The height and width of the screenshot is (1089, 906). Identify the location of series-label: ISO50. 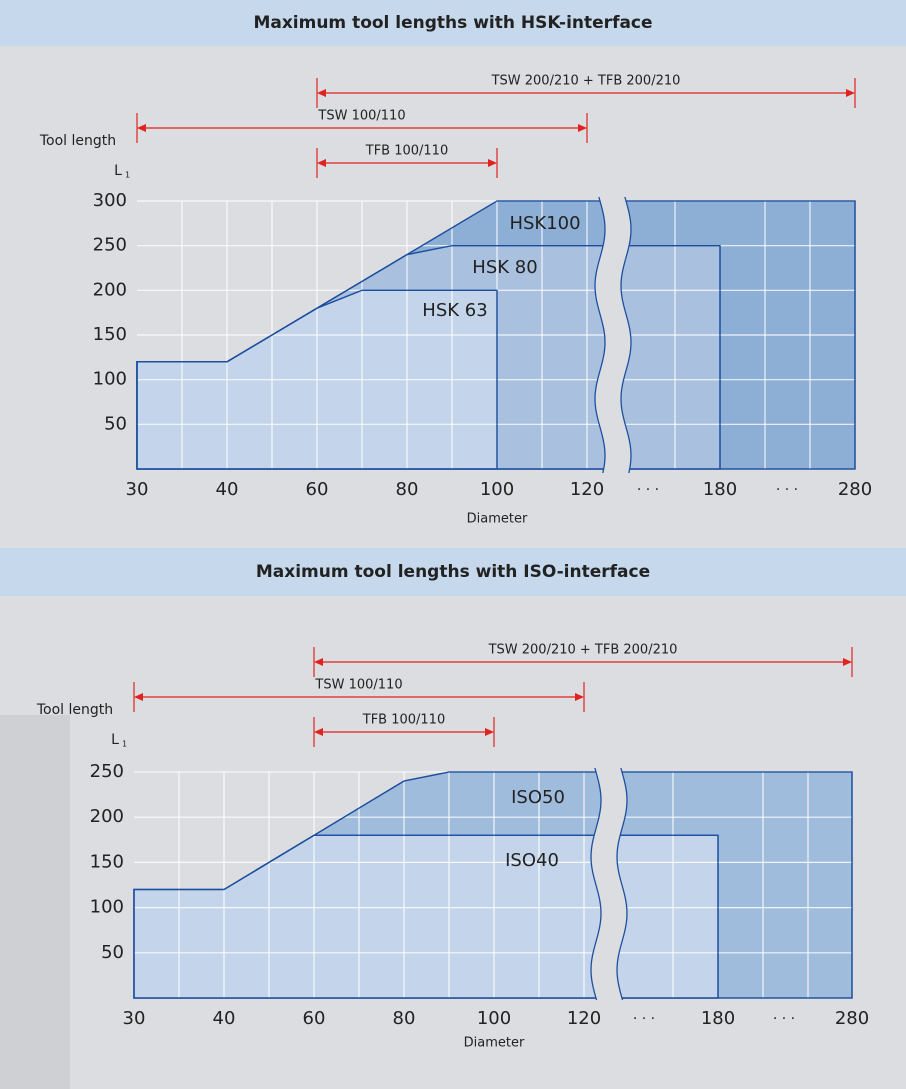
(538, 797).